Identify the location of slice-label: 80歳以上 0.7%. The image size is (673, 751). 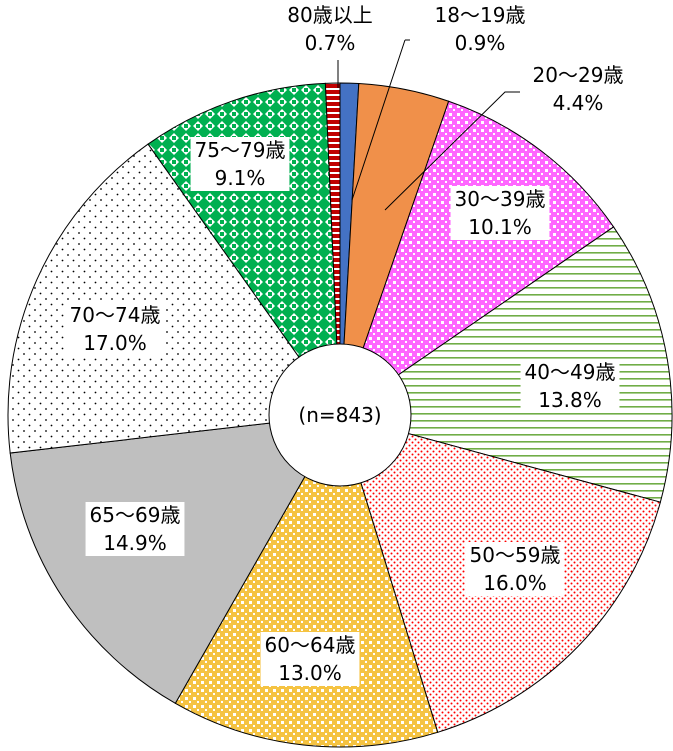
(329, 29).